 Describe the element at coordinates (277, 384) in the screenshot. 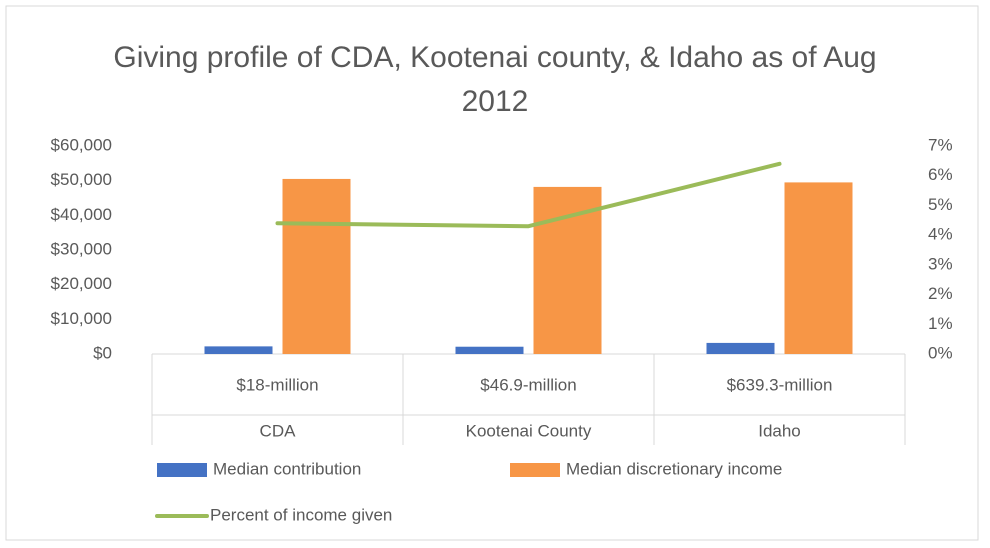

I see `x-tick-label: $18-million` at that location.